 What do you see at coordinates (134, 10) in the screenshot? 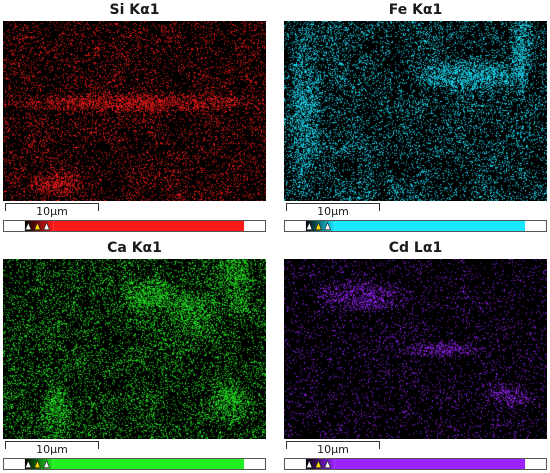
I see `panel-title: Si Kα1` at bounding box center [134, 10].